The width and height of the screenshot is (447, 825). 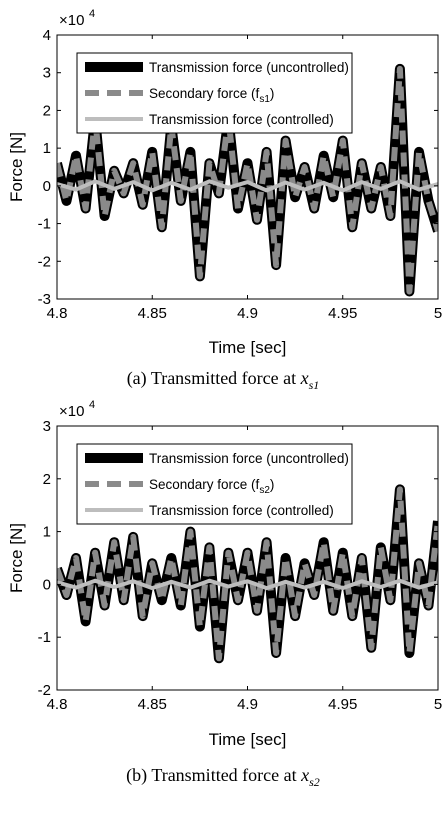 I want to click on y-tick-label: 4, so click(x=47, y=35).